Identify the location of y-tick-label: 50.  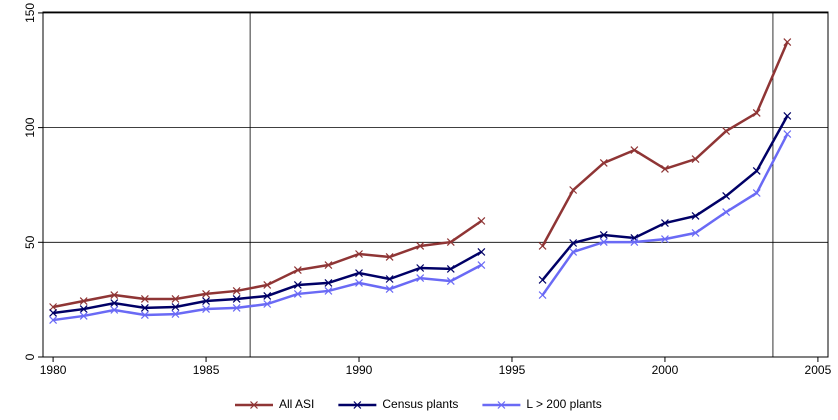
(30, 242).